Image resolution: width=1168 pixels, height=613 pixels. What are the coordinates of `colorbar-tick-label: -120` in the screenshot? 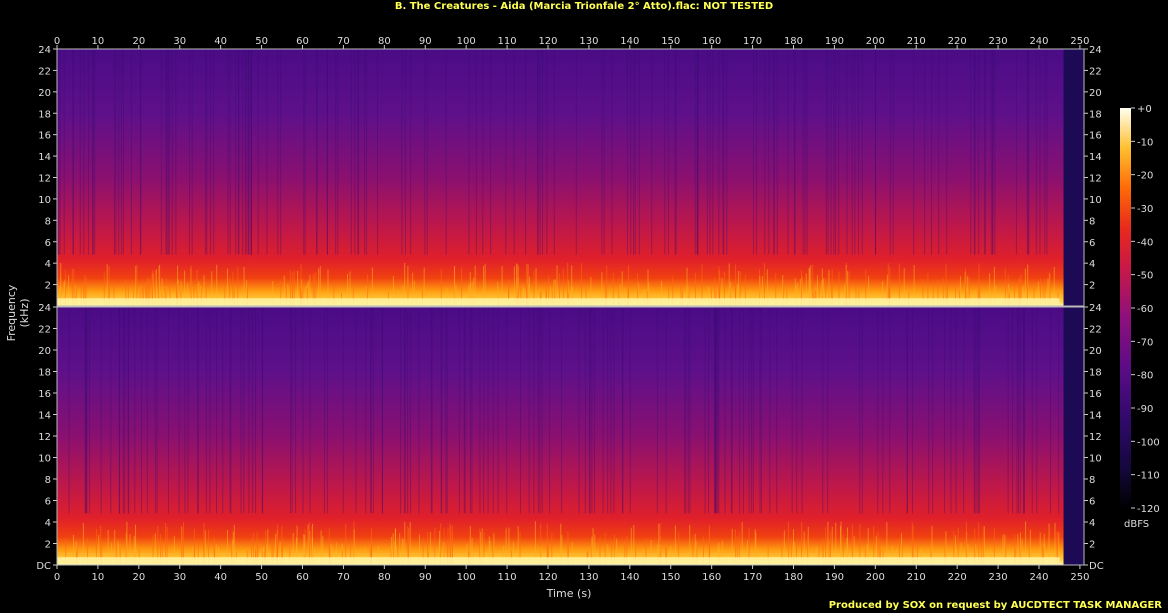 It's located at (1148, 509).